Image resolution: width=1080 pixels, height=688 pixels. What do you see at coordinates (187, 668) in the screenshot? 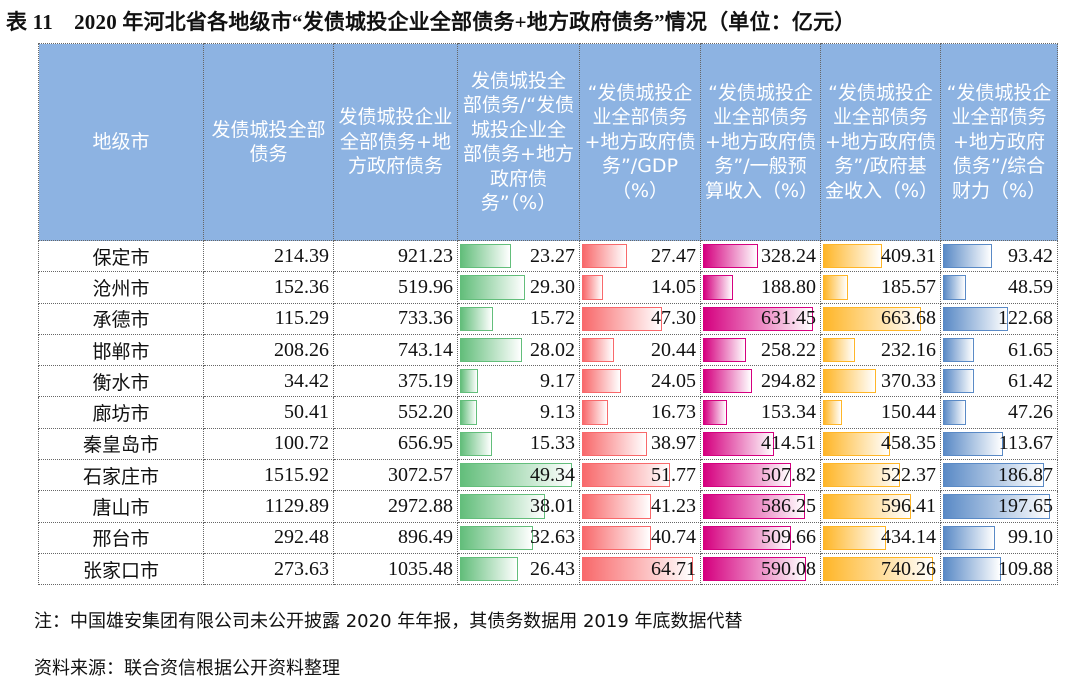
I see `source-note: 资料来源：联合资信根据公开资料整理` at bounding box center [187, 668].